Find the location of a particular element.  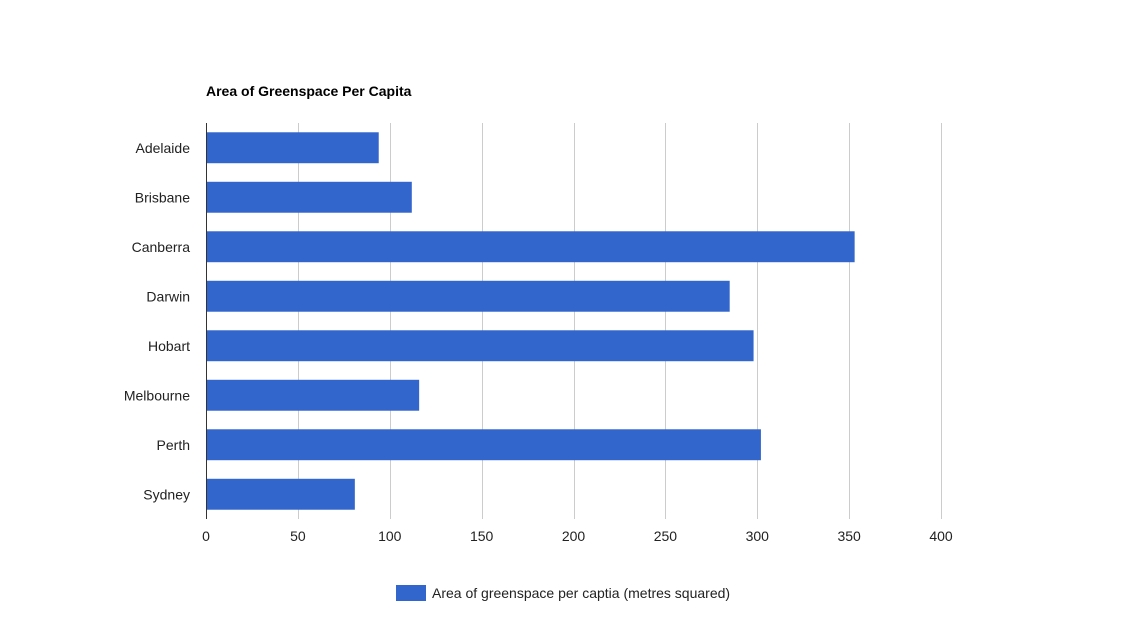

bar-perth is located at coordinates (483, 445).